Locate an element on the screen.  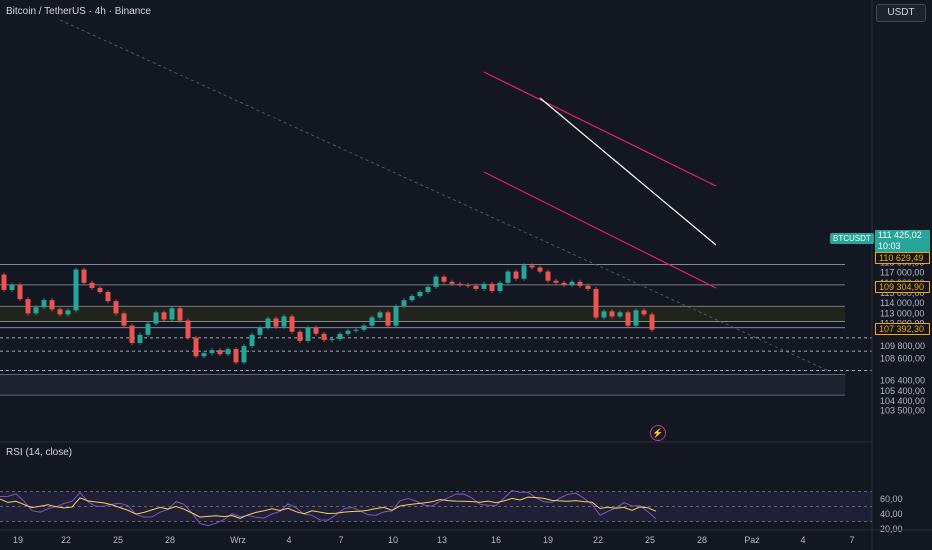
price-axis-label: 113 000,00 is located at coordinates (902, 313).